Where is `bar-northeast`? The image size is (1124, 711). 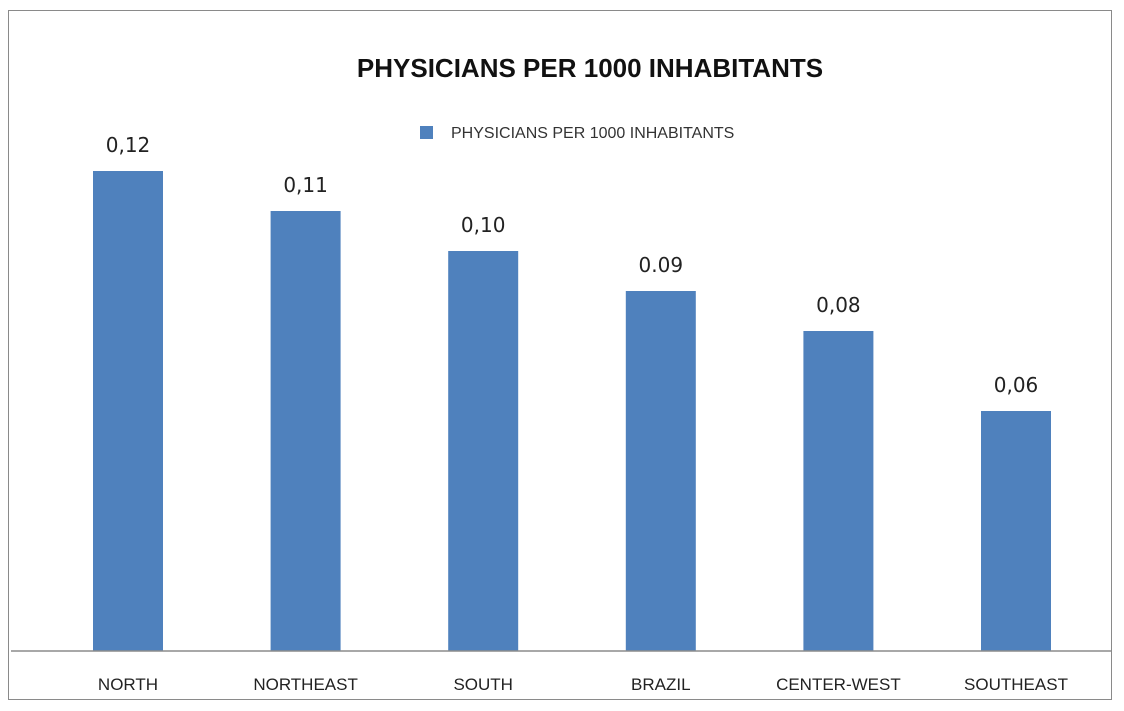 bar-northeast is located at coordinates (305, 431).